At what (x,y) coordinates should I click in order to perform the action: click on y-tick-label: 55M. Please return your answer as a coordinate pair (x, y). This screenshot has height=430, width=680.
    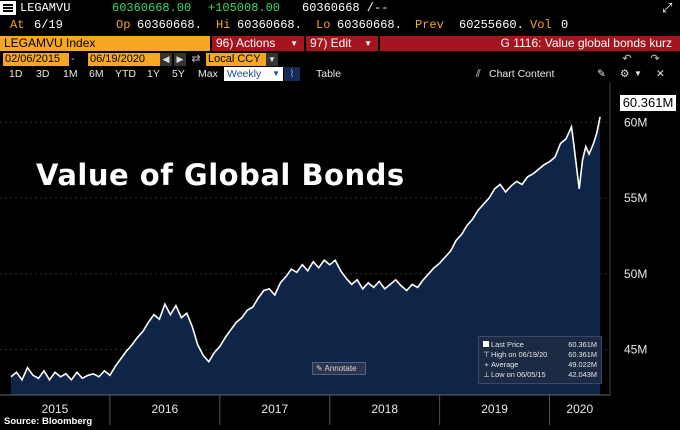
    Looking at the image, I should click on (635, 198).